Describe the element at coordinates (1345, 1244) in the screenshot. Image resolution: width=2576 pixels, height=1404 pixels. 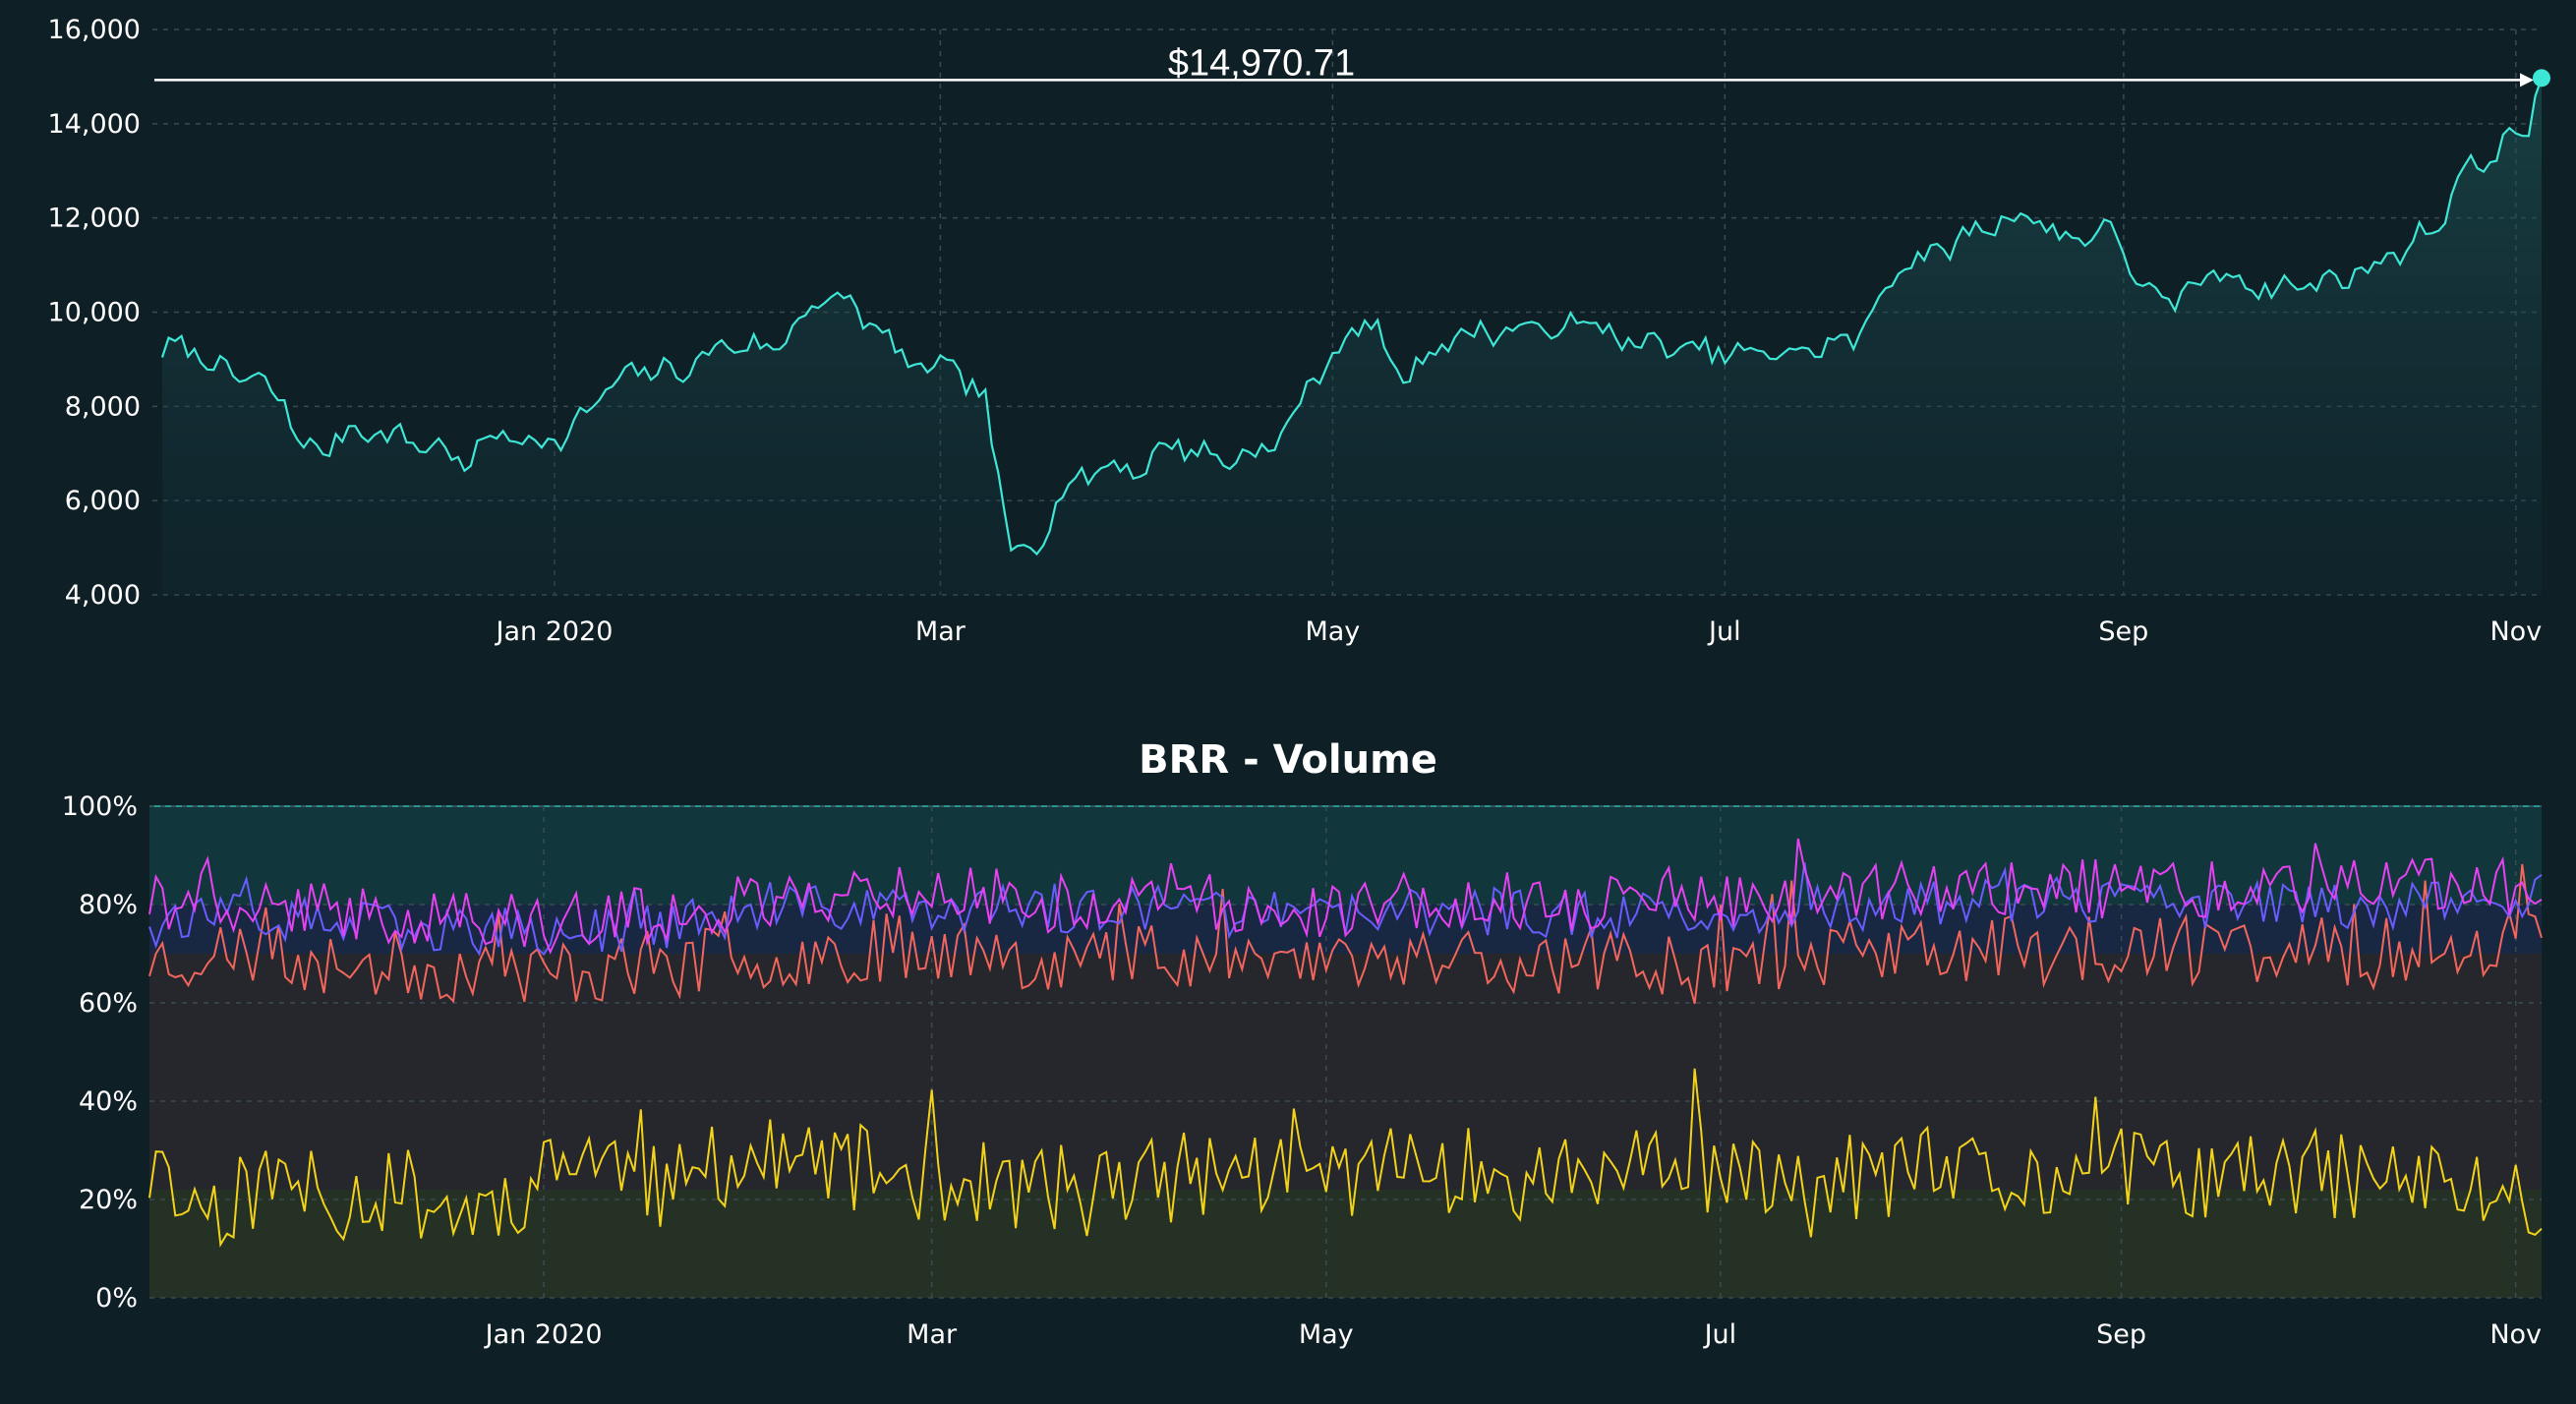
I see `band-bottom` at that location.